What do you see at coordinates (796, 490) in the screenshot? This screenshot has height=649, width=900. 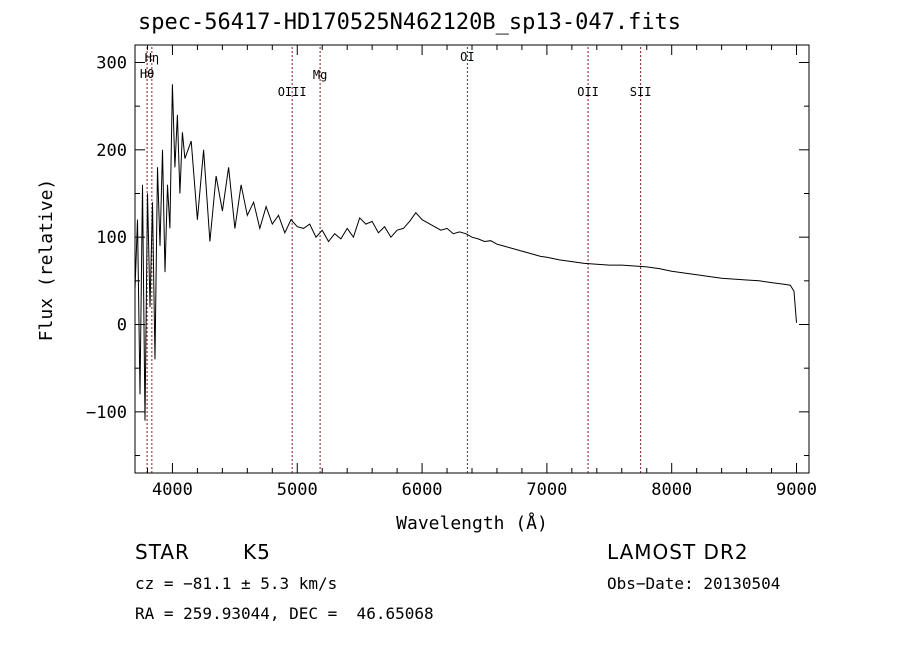 I see `x-tick-label: 9000` at bounding box center [796, 490].